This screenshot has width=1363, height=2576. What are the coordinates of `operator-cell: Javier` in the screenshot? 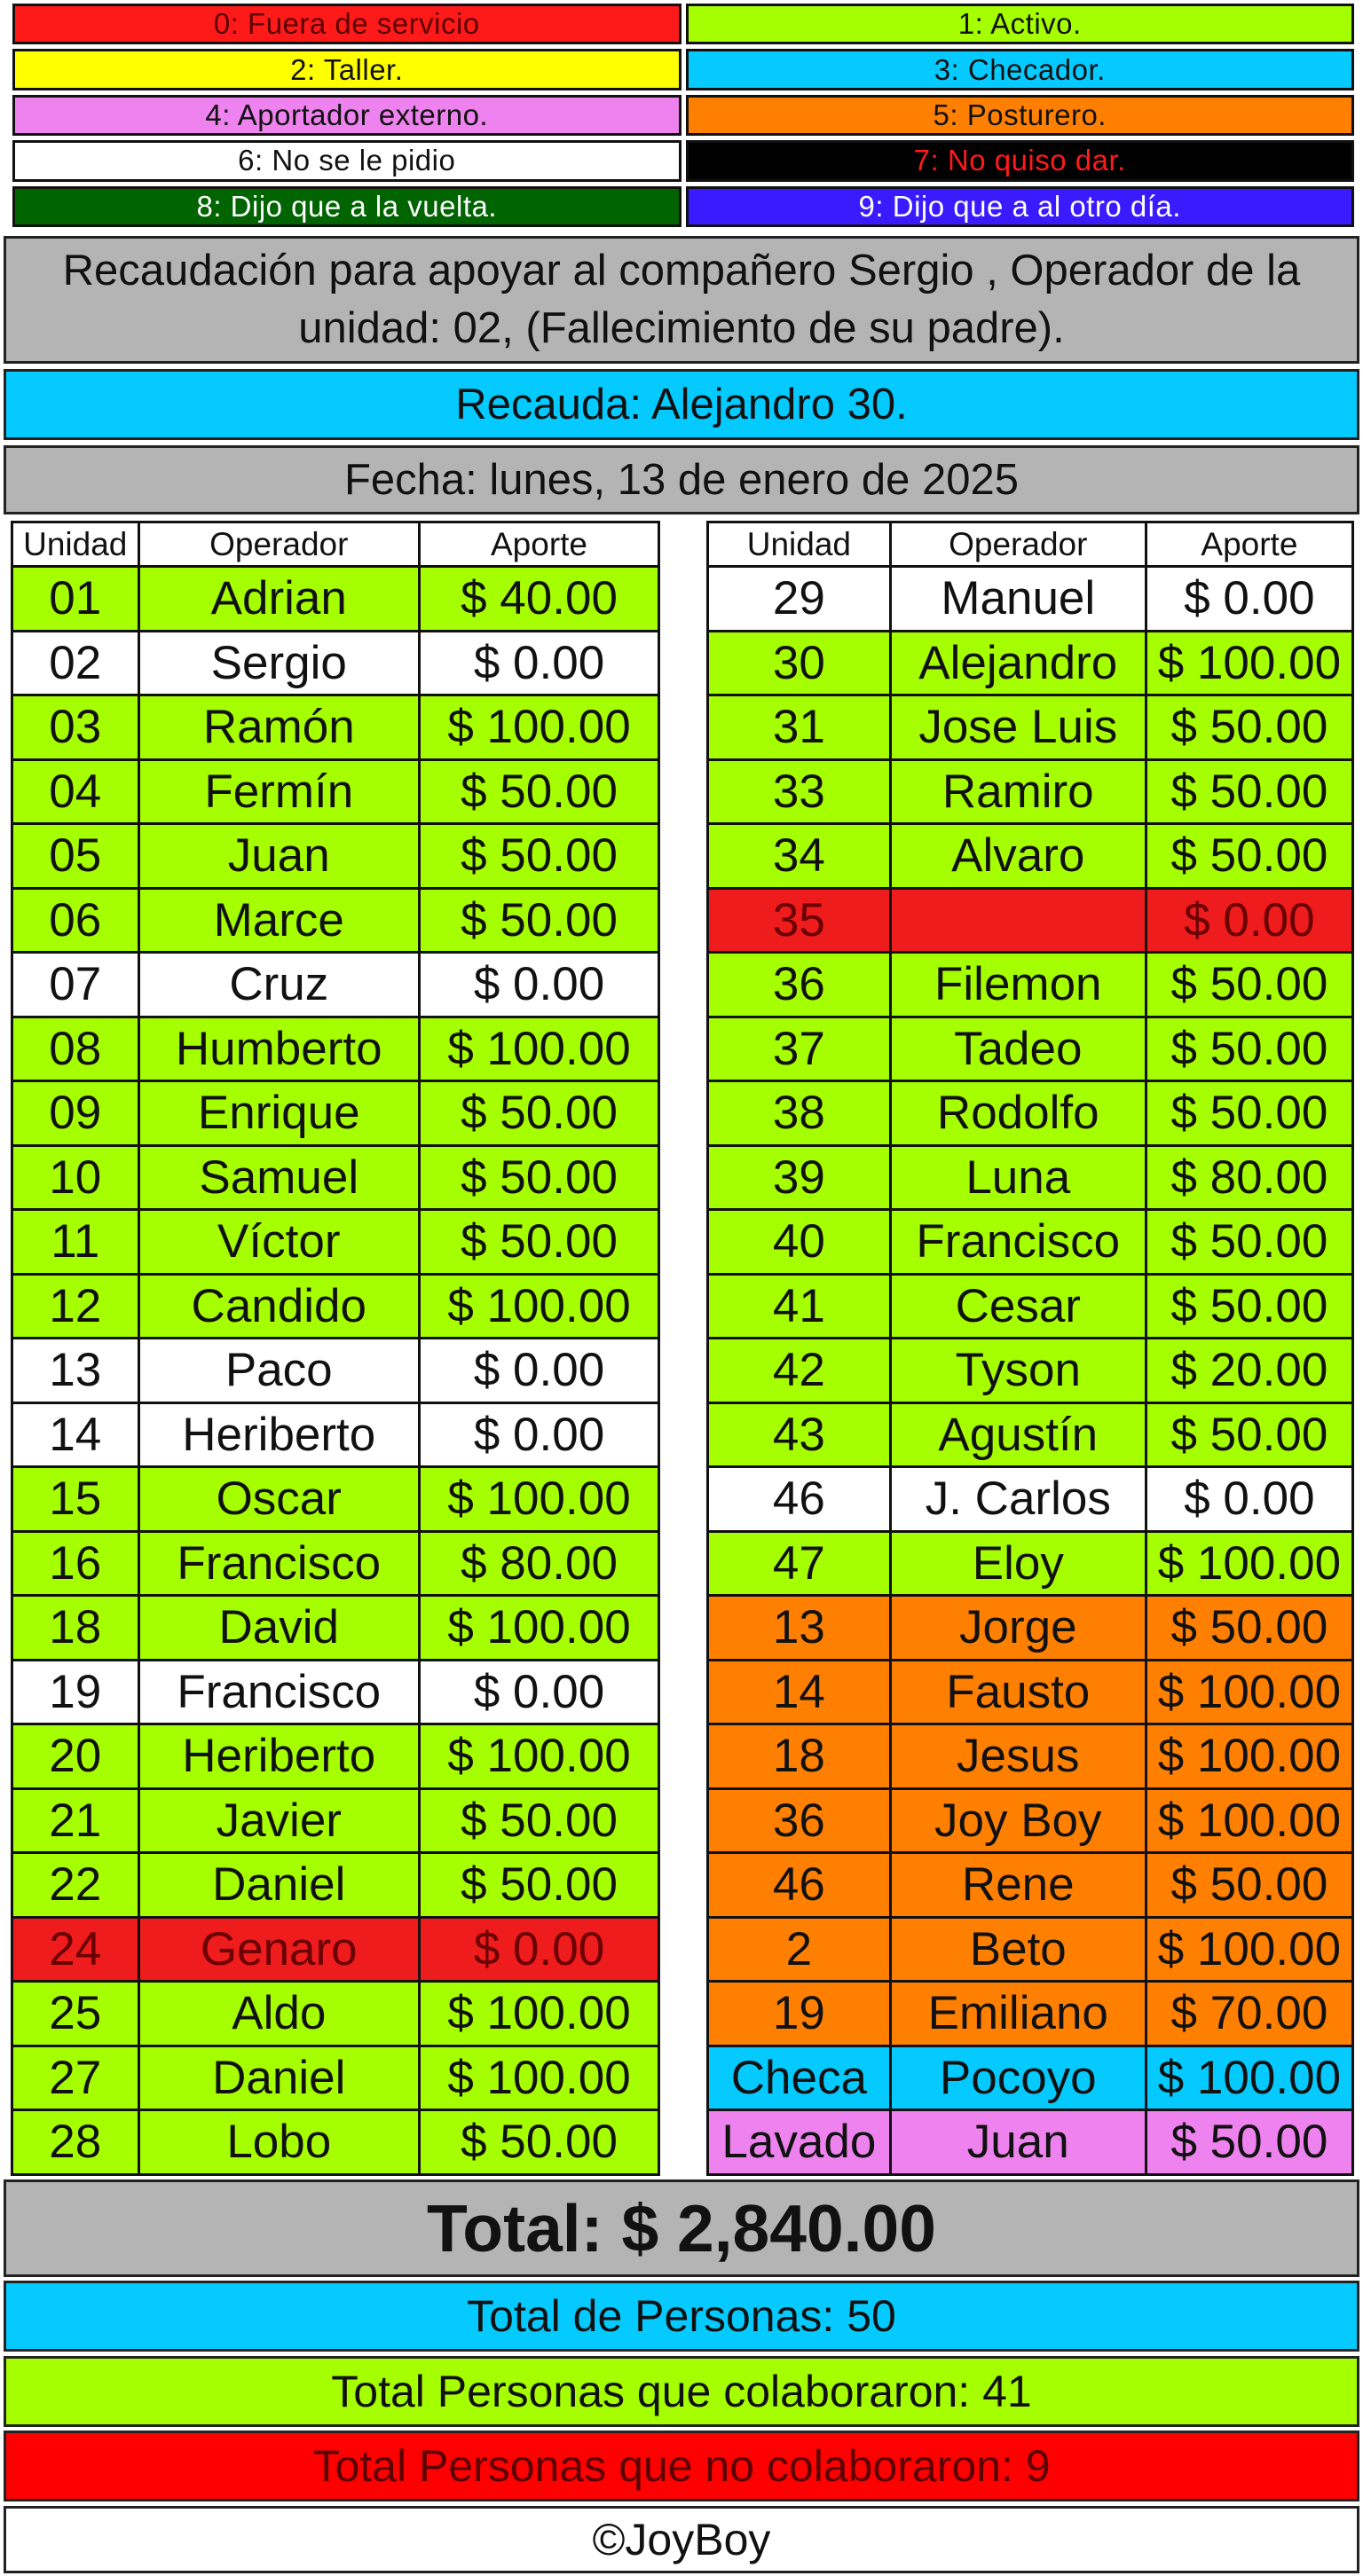 It's located at (279, 1820).